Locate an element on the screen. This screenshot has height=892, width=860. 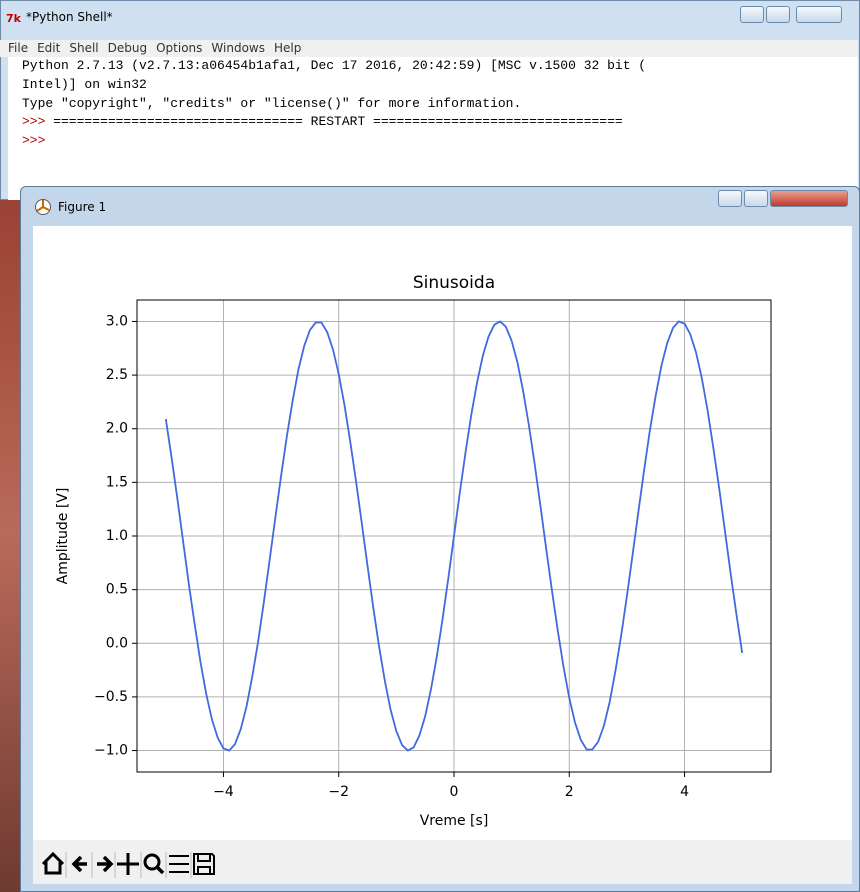
menu-item: Help is located at coordinates (287, 48).